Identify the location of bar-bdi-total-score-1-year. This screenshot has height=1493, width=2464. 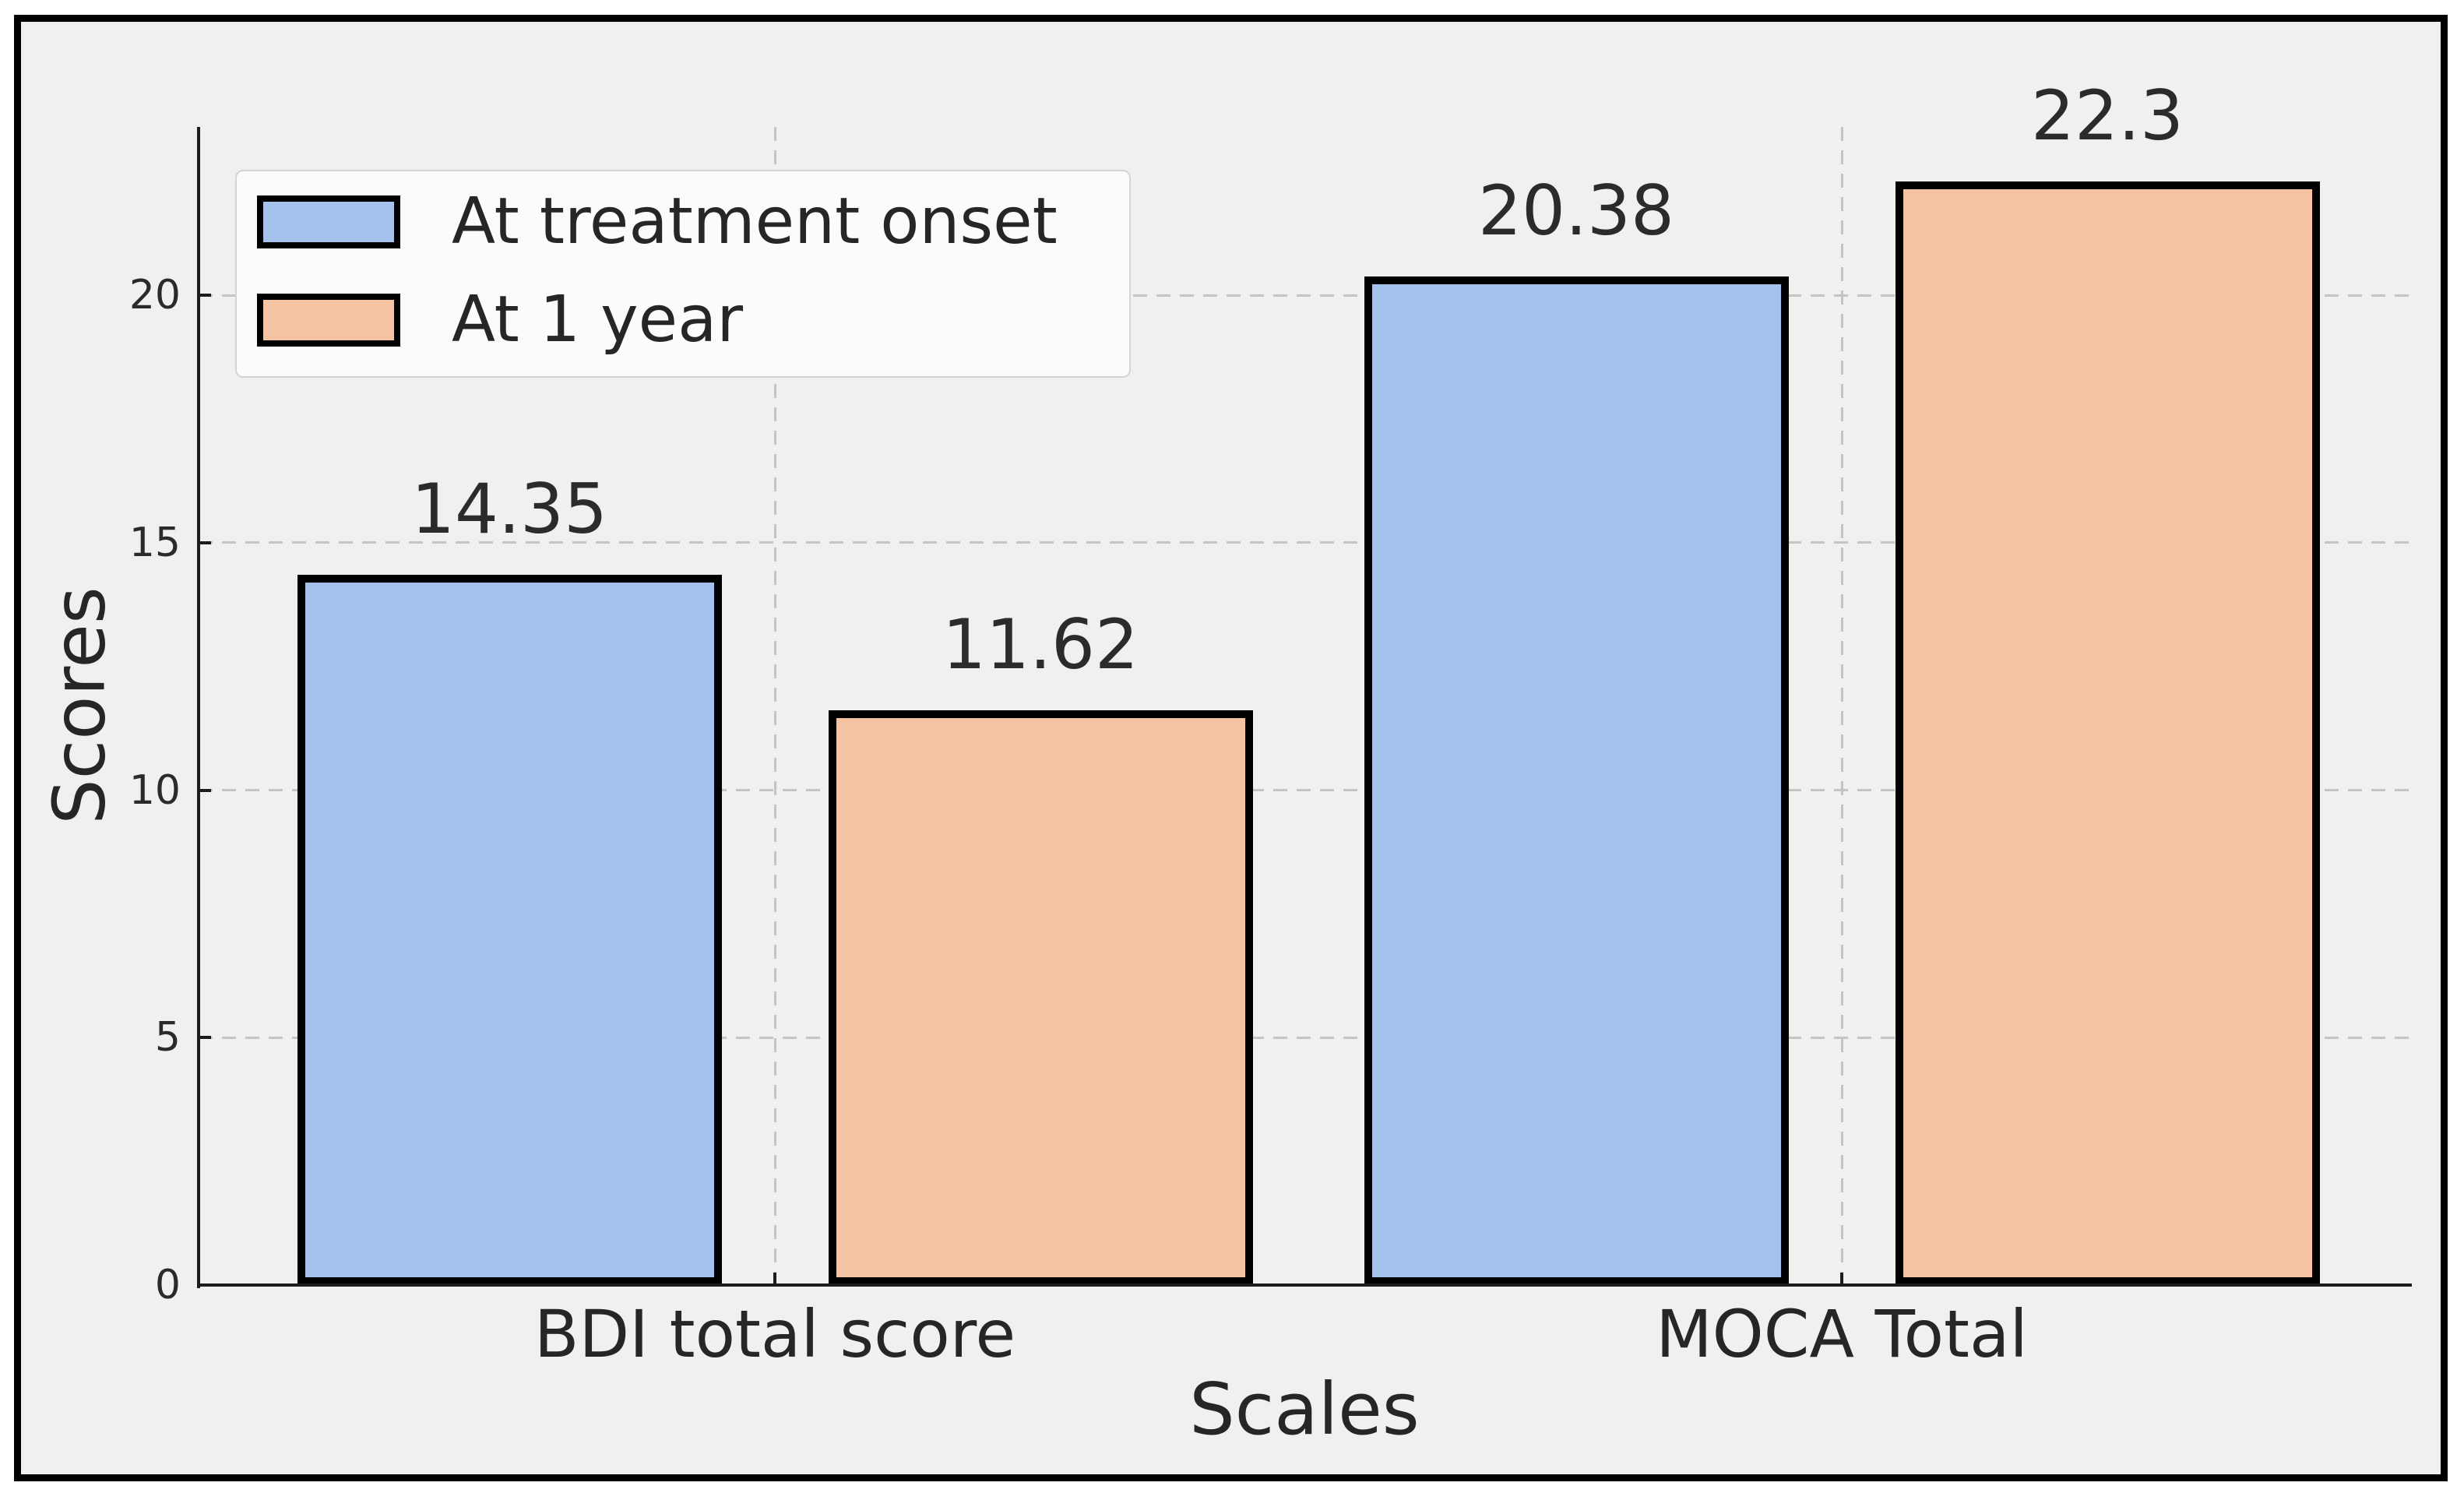
(1040, 997).